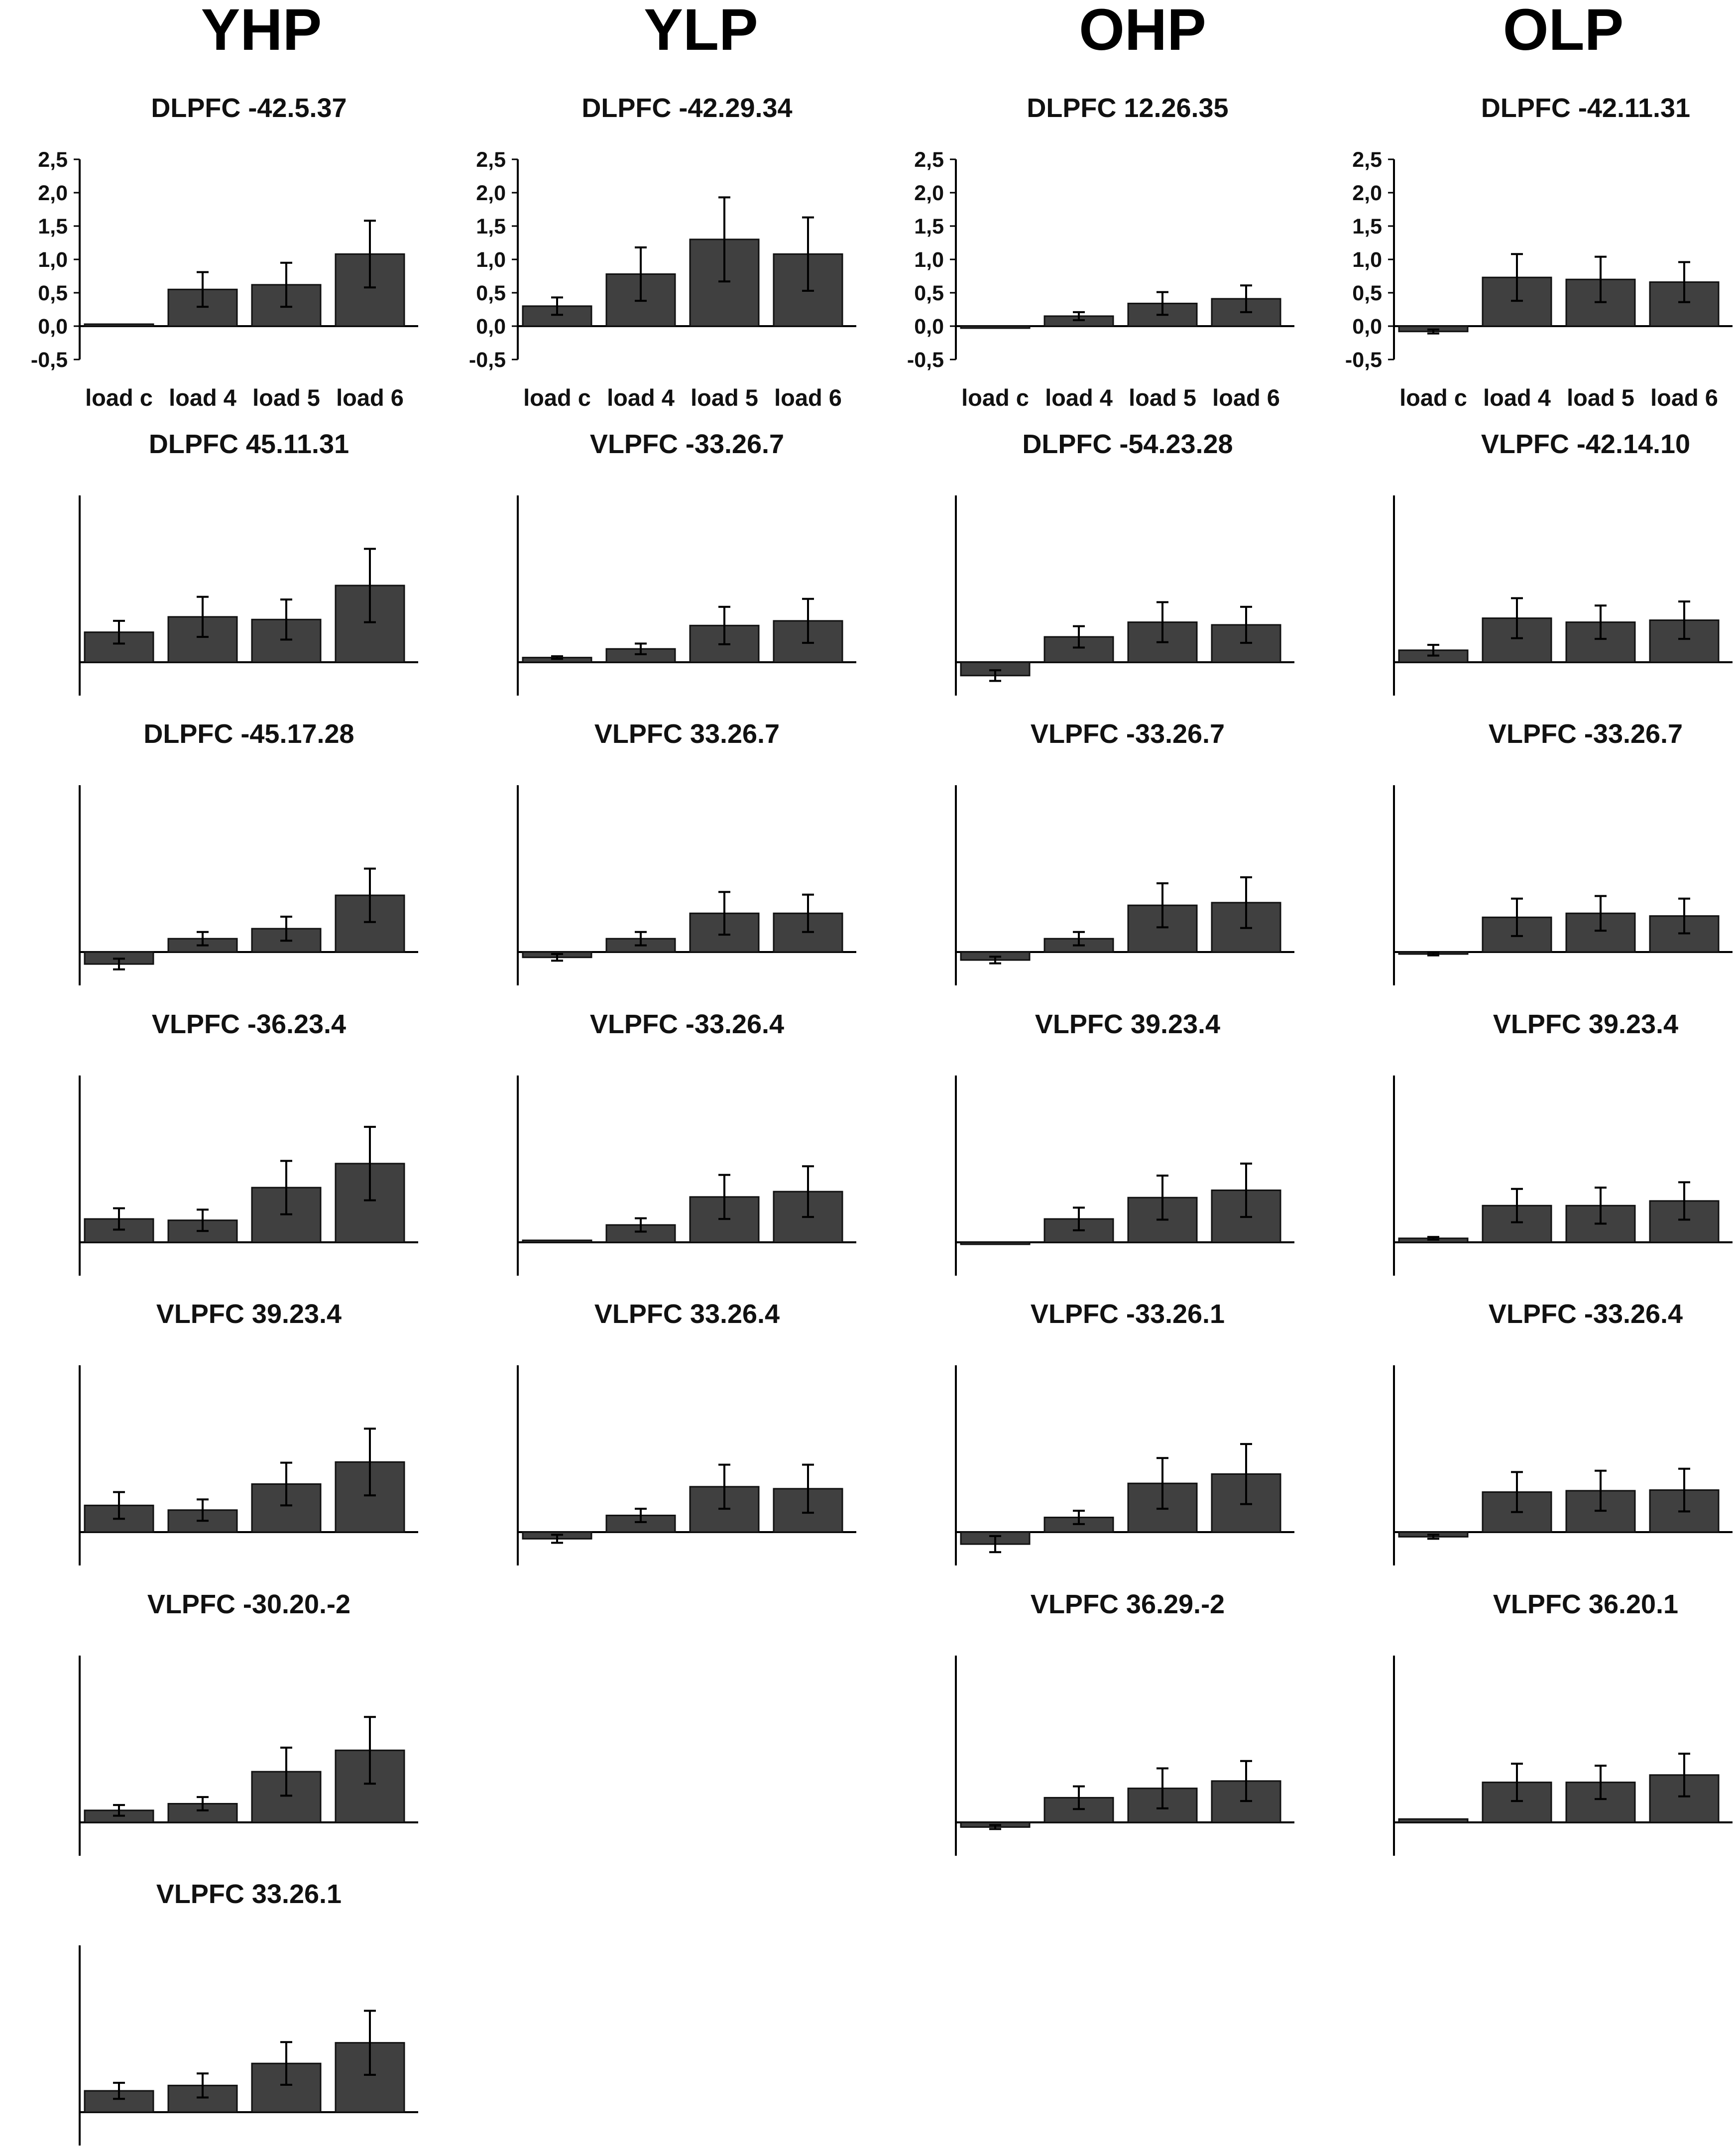 The image size is (1736, 2153). What do you see at coordinates (1128, 1314) in the screenshot?
I see `panel-title: VLPFC -33.26.1` at bounding box center [1128, 1314].